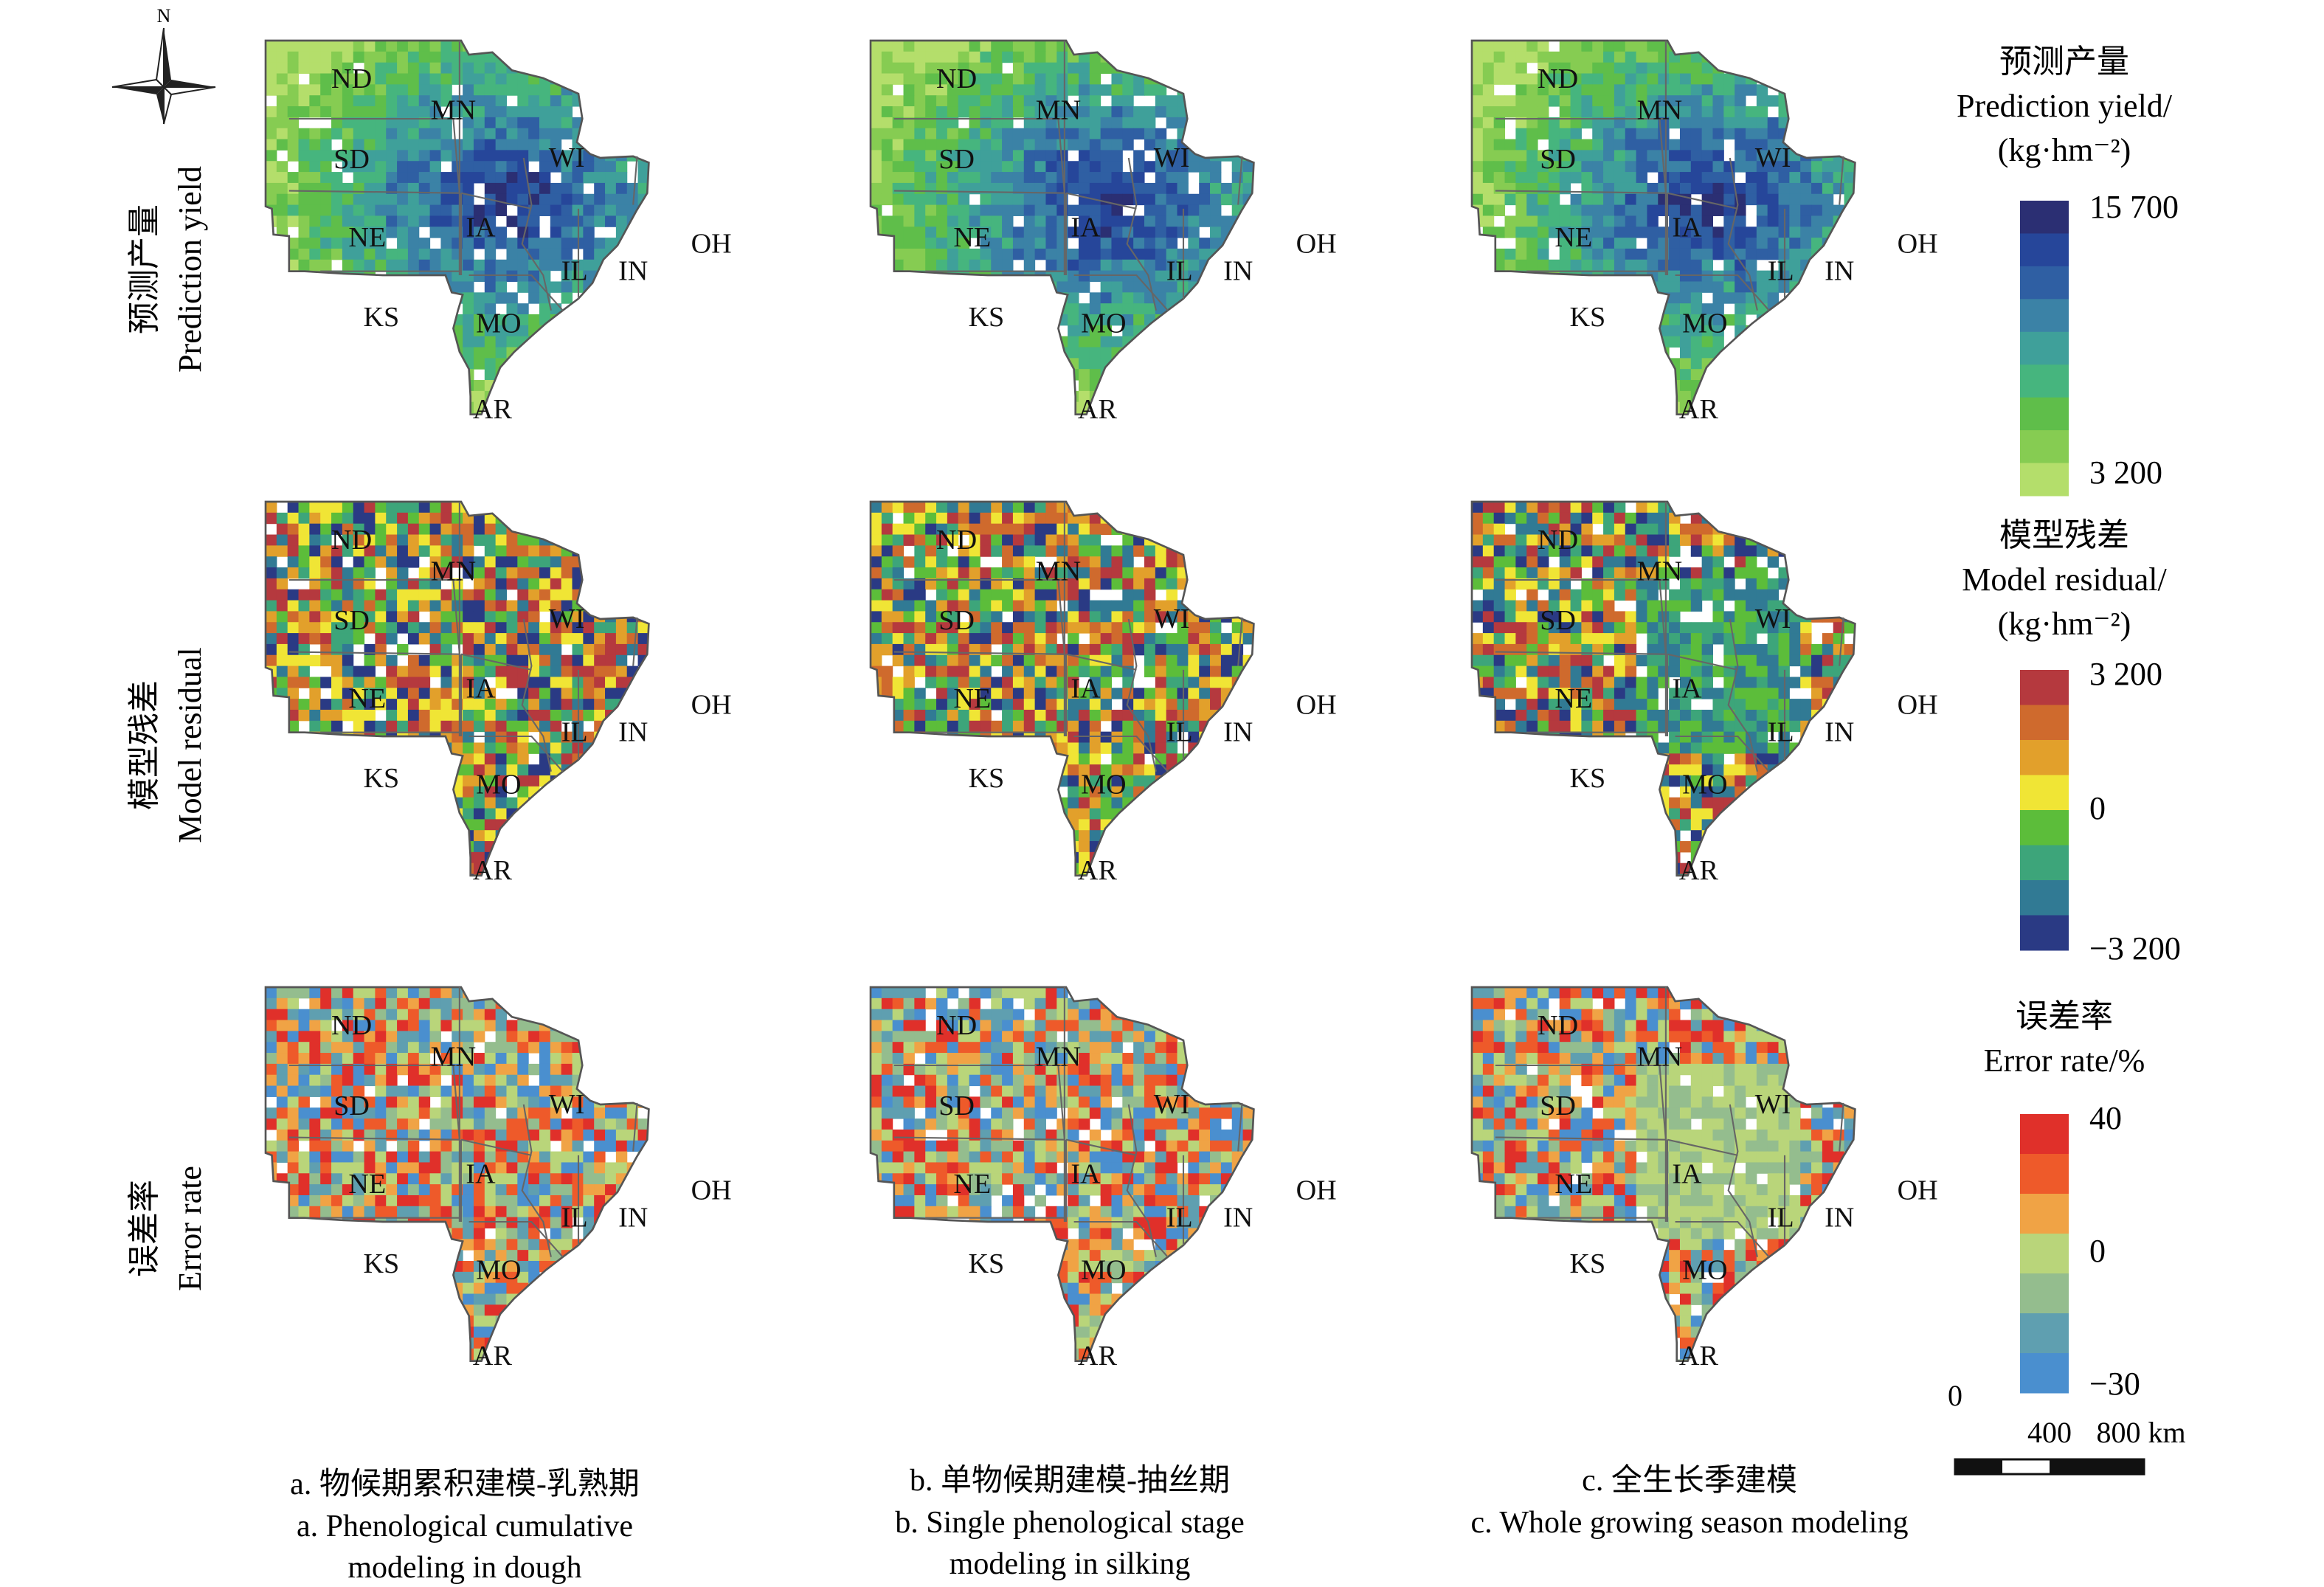 The height and width of the screenshot is (1587, 2324). I want to click on scale-label-800: 800 km, so click(2140, 1432).